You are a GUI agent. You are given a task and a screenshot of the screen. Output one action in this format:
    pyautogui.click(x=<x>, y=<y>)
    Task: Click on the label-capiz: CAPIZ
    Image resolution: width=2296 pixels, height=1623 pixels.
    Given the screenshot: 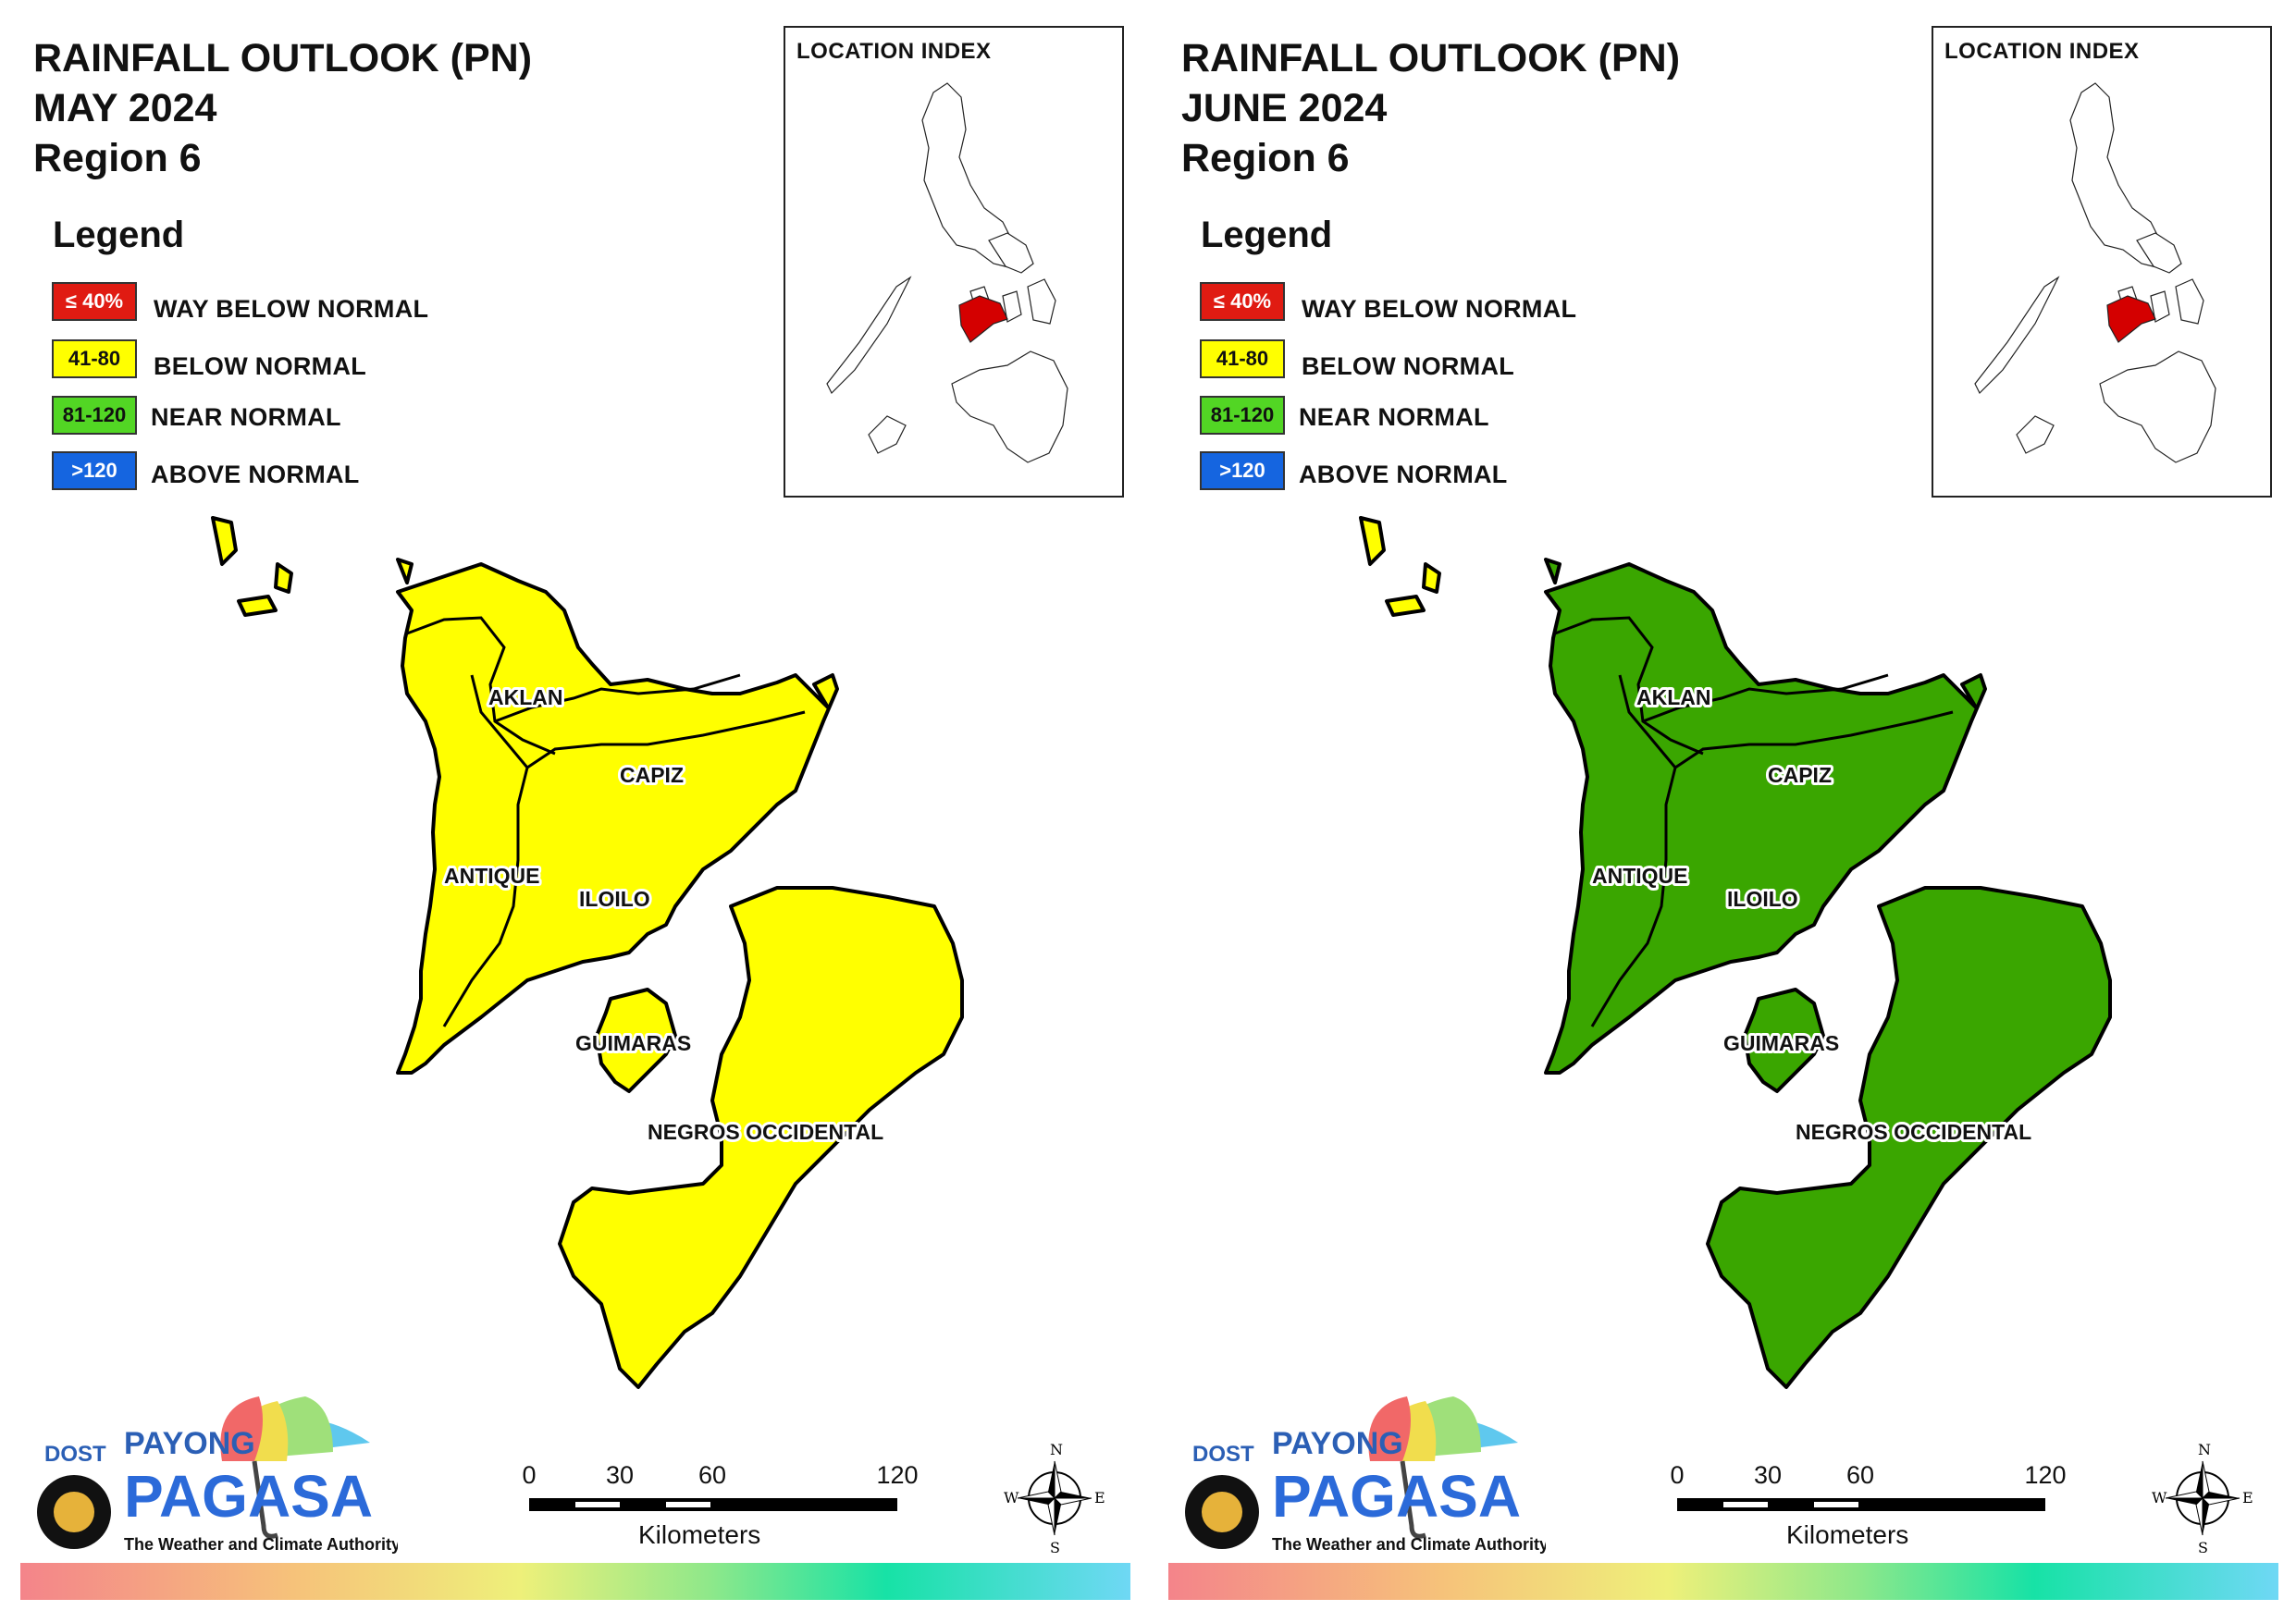 What is the action you would take?
    pyautogui.click(x=1800, y=775)
    